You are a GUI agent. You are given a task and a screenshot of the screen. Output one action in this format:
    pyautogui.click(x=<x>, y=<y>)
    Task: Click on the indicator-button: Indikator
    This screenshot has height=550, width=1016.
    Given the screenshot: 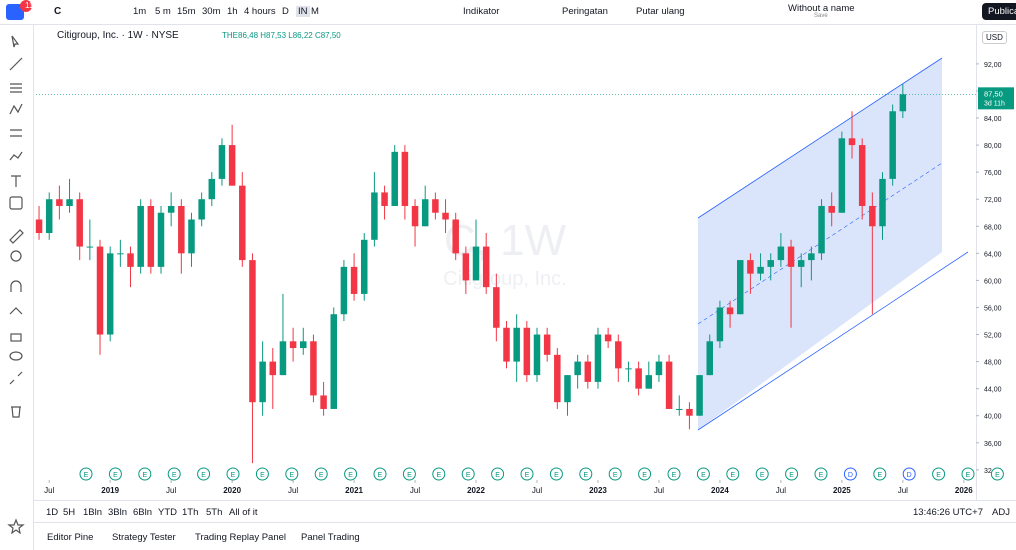 What is the action you would take?
    pyautogui.click(x=481, y=11)
    